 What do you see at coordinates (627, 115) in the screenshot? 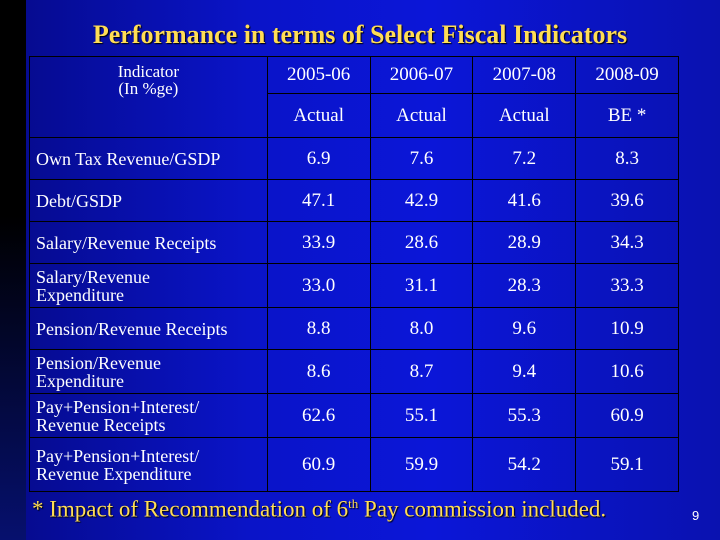
I see `status-header: BE *` at bounding box center [627, 115].